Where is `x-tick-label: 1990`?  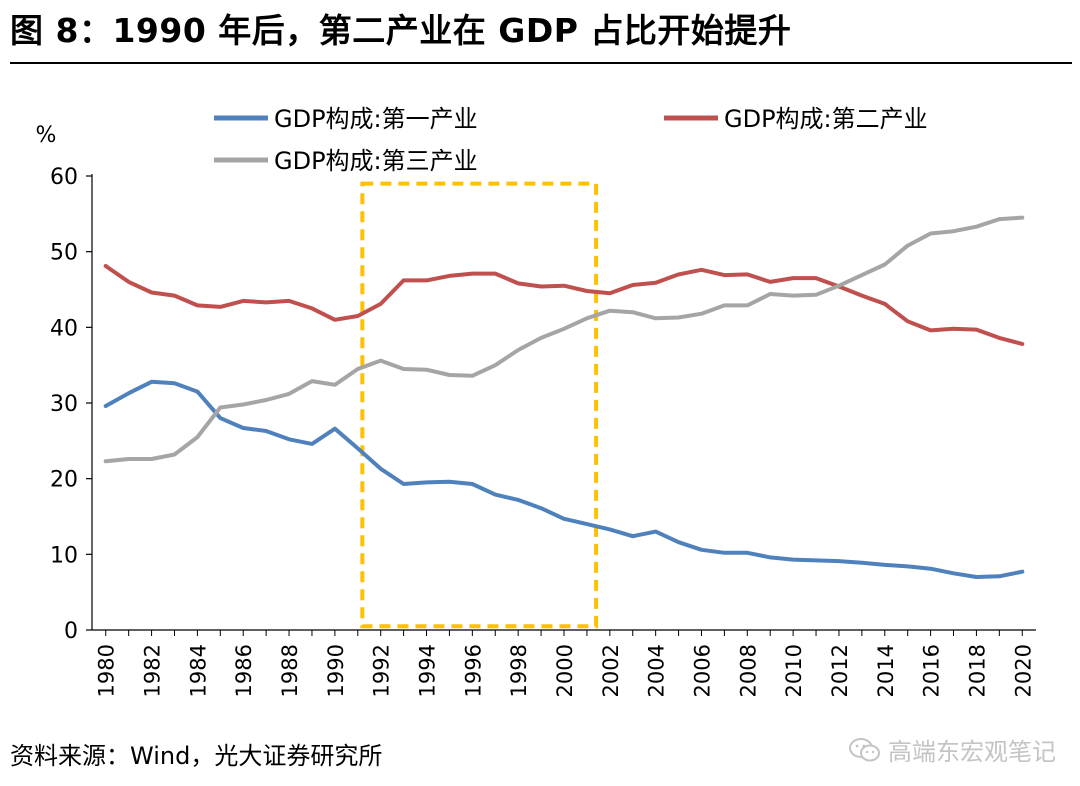
x-tick-label: 1990 is located at coordinates (336, 670).